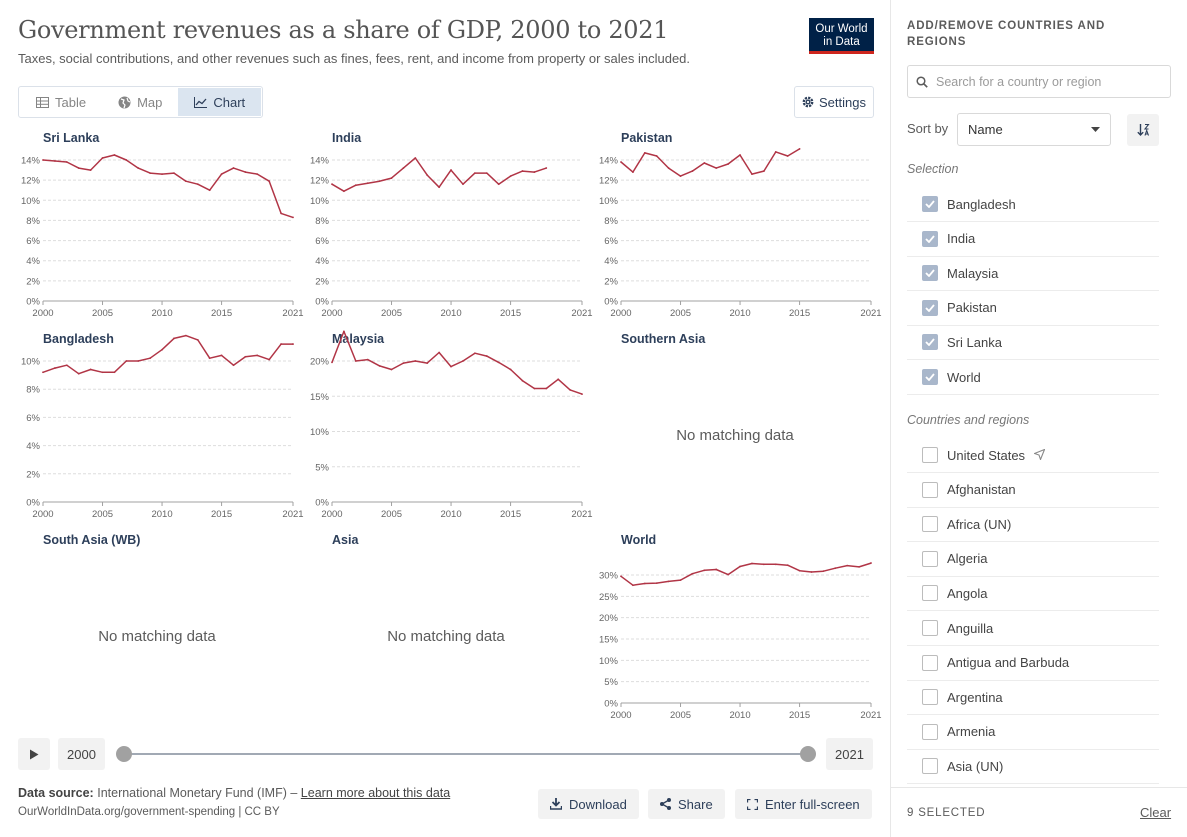 This screenshot has height=837, width=1187. I want to click on download-button: Download, so click(588, 804).